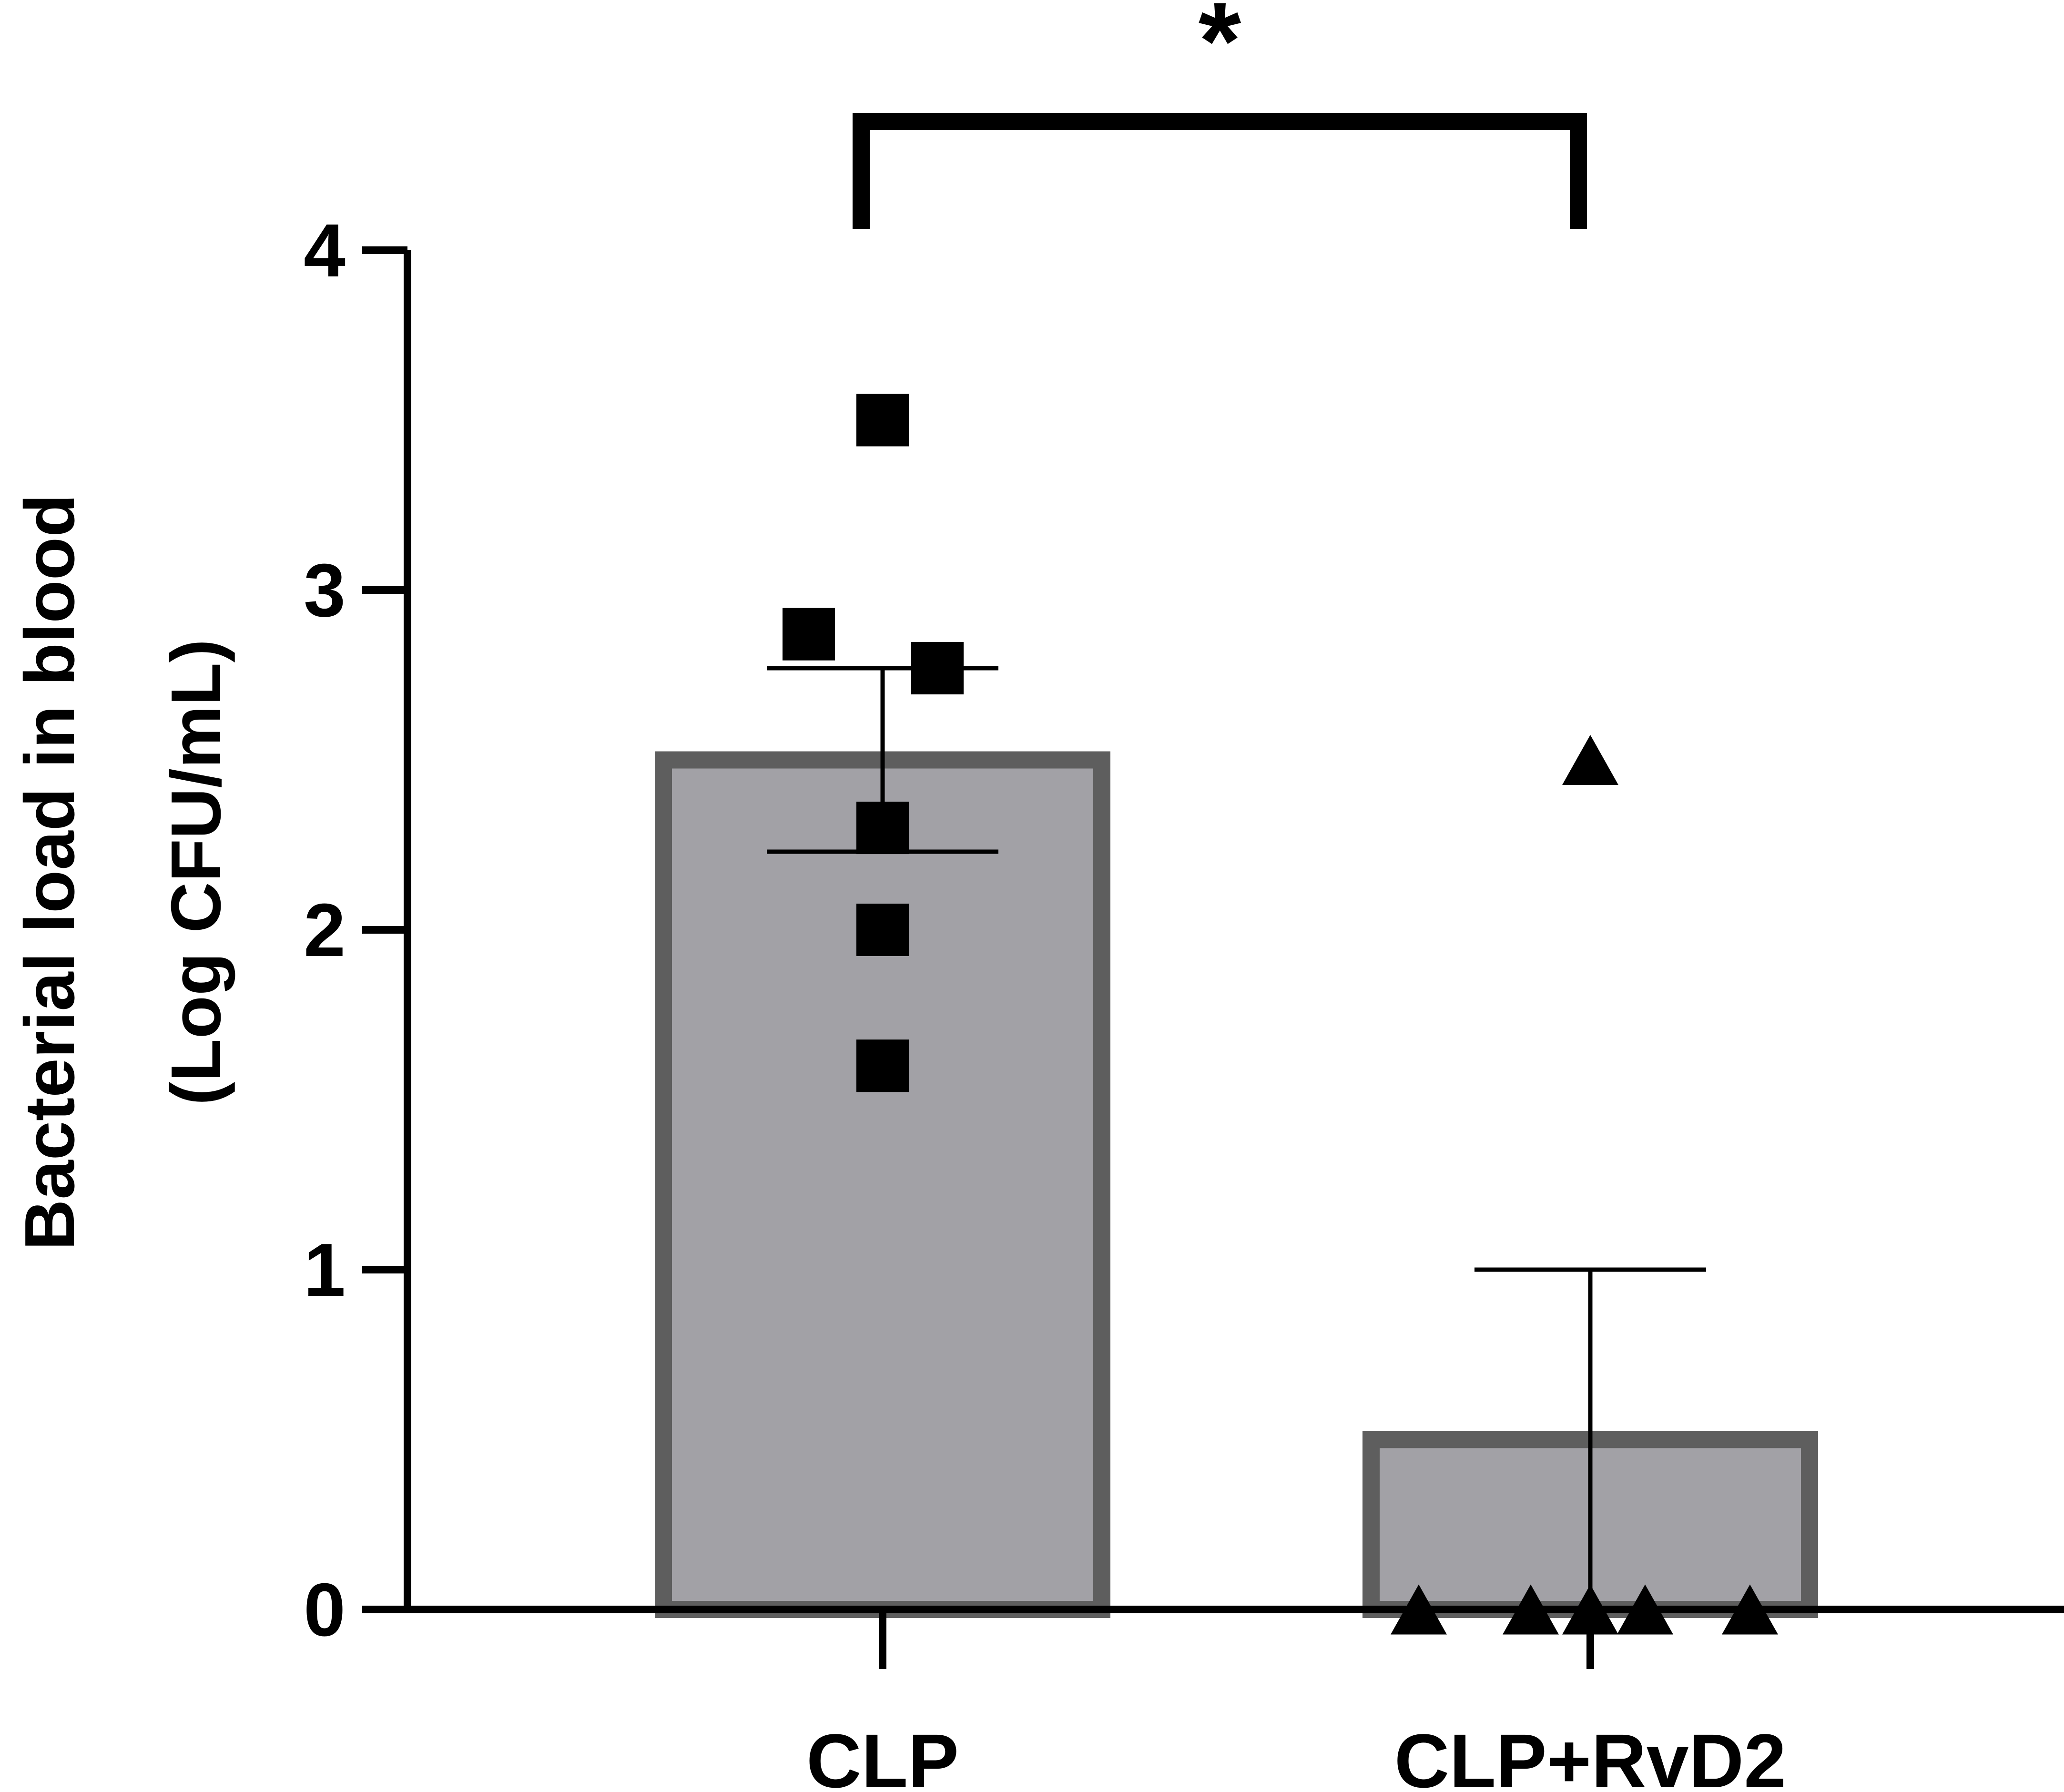  I want to click on significance-asterisk: *, so click(1220, 51).